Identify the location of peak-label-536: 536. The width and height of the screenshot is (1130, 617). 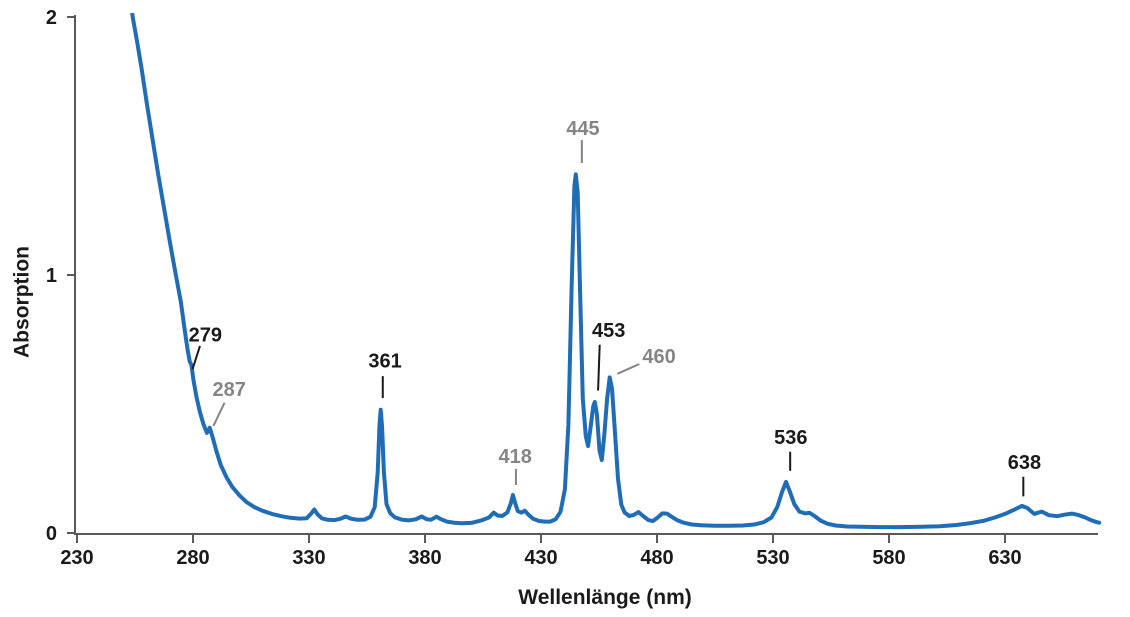
(790, 438).